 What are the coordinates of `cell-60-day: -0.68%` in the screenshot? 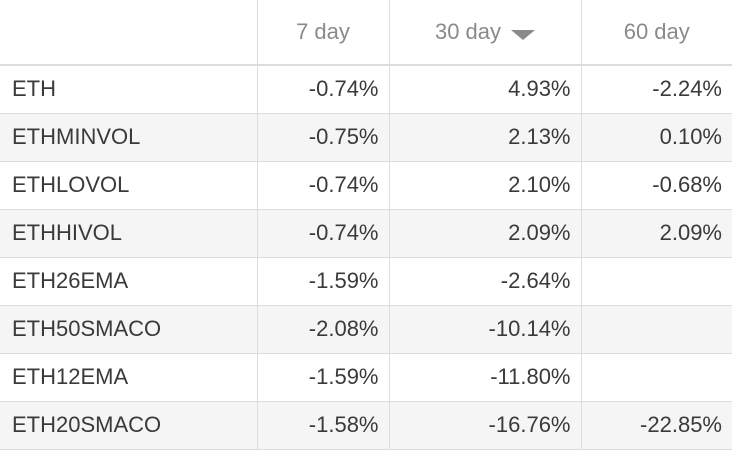 It's located at (656, 185).